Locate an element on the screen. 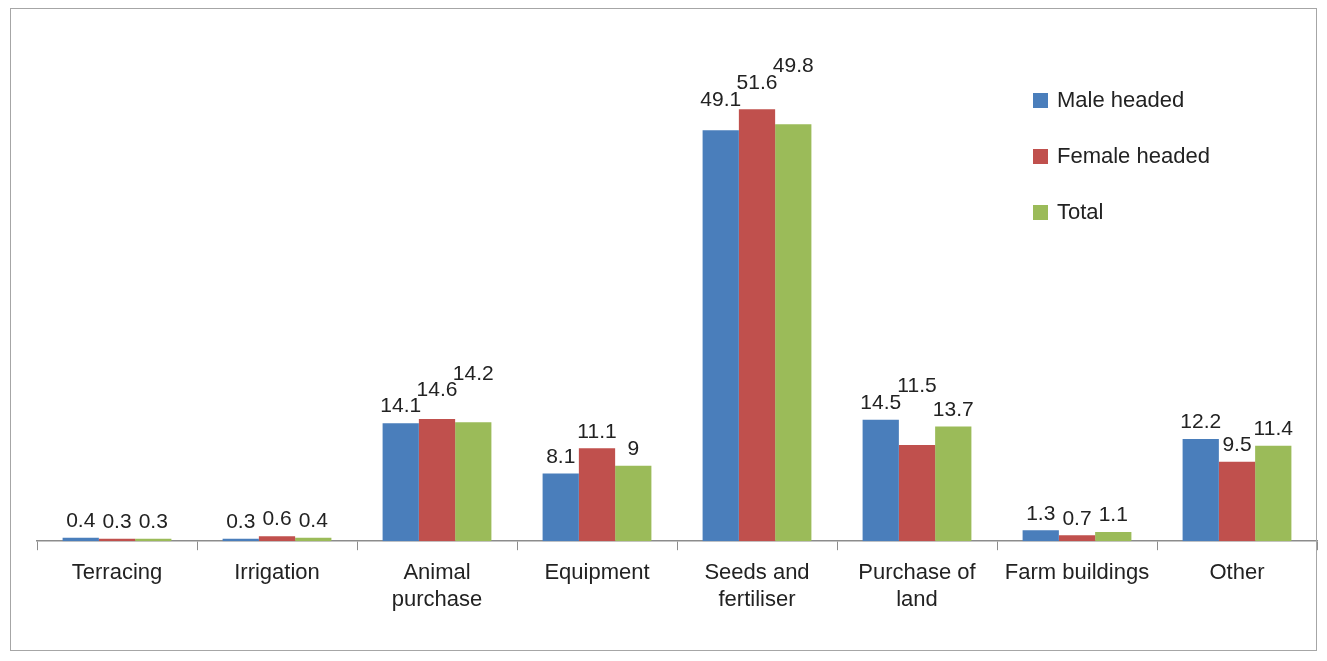 The width and height of the screenshot is (1327, 661). x-tick-label: Seeds and fertiliser is located at coordinates (757, 585).